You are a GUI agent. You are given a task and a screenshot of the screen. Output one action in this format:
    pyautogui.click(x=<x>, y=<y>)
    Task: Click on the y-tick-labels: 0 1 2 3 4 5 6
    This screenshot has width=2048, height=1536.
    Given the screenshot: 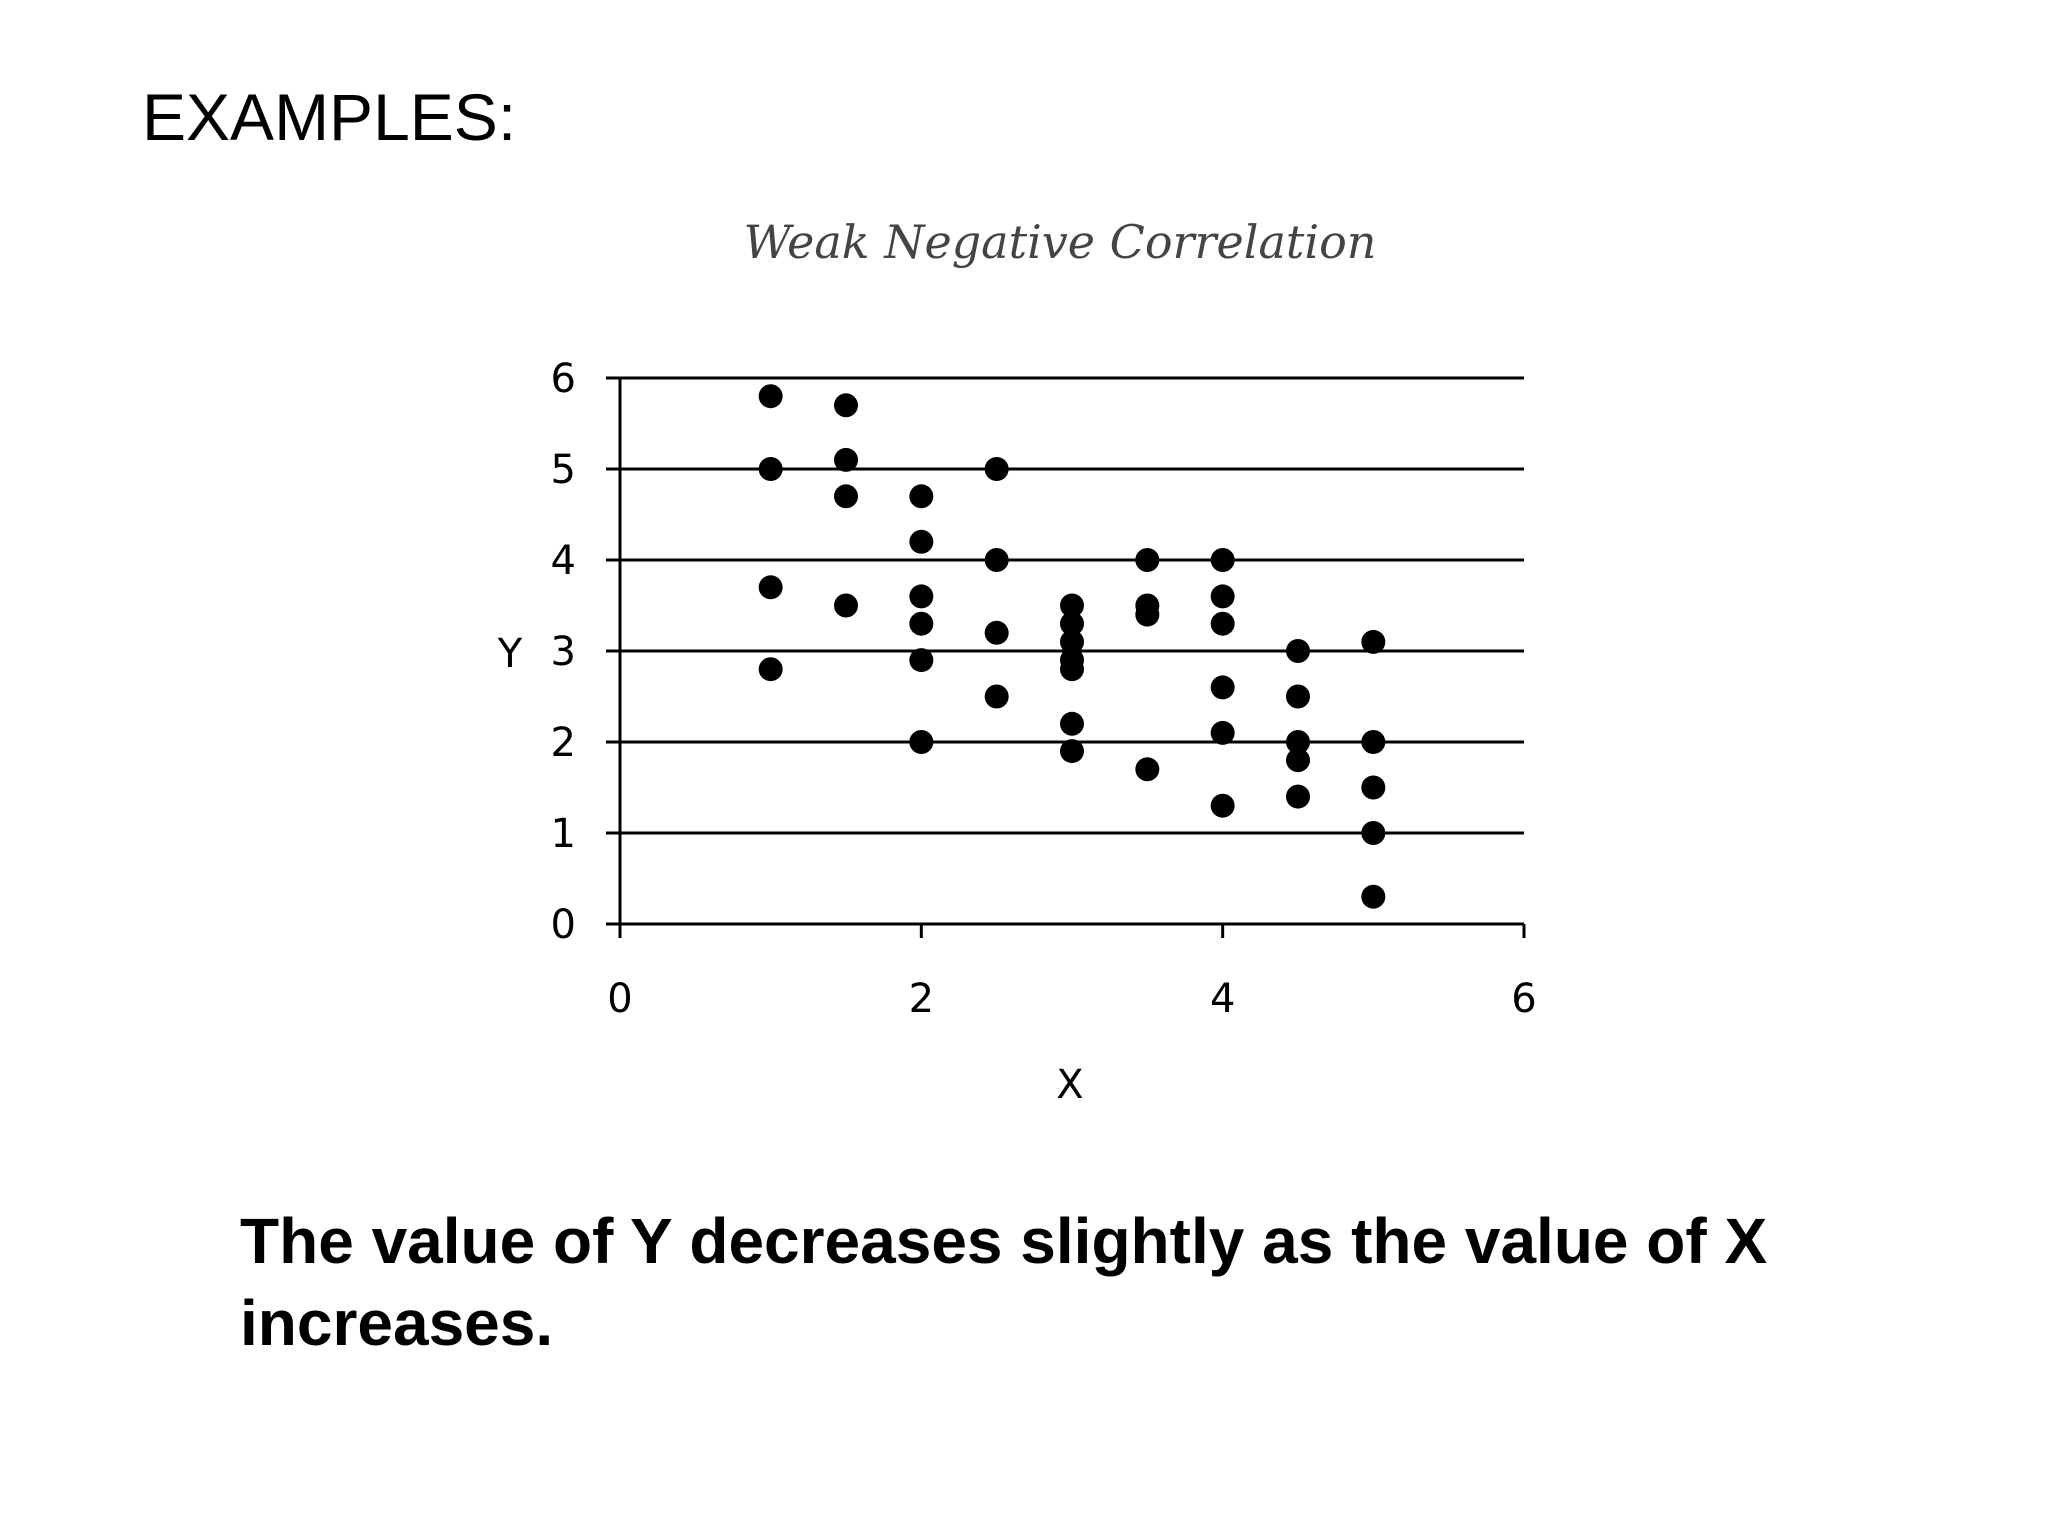 What is the action you would take?
    pyautogui.click(x=563, y=652)
    